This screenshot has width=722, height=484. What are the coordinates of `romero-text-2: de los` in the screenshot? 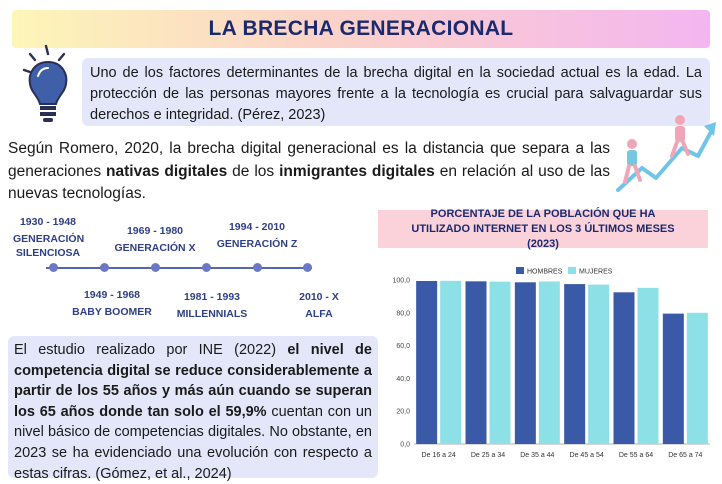 It's located at (253, 171).